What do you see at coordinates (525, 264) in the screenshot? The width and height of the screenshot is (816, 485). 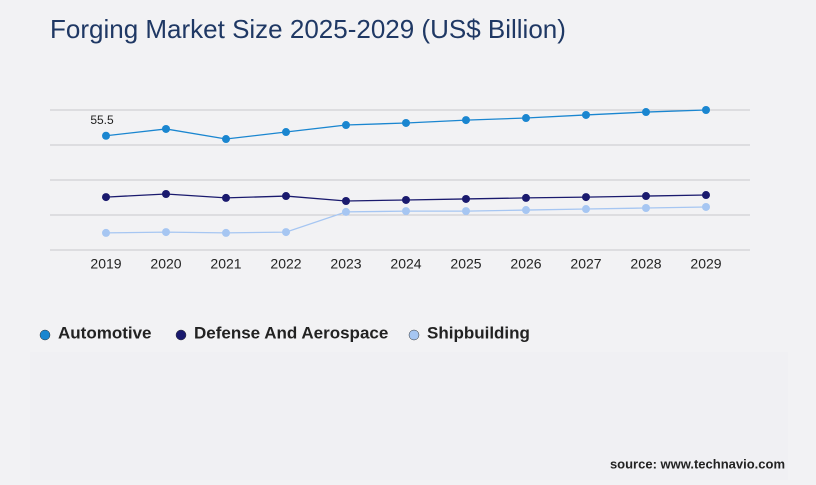 I see `x-tick-label: 2026` at bounding box center [525, 264].